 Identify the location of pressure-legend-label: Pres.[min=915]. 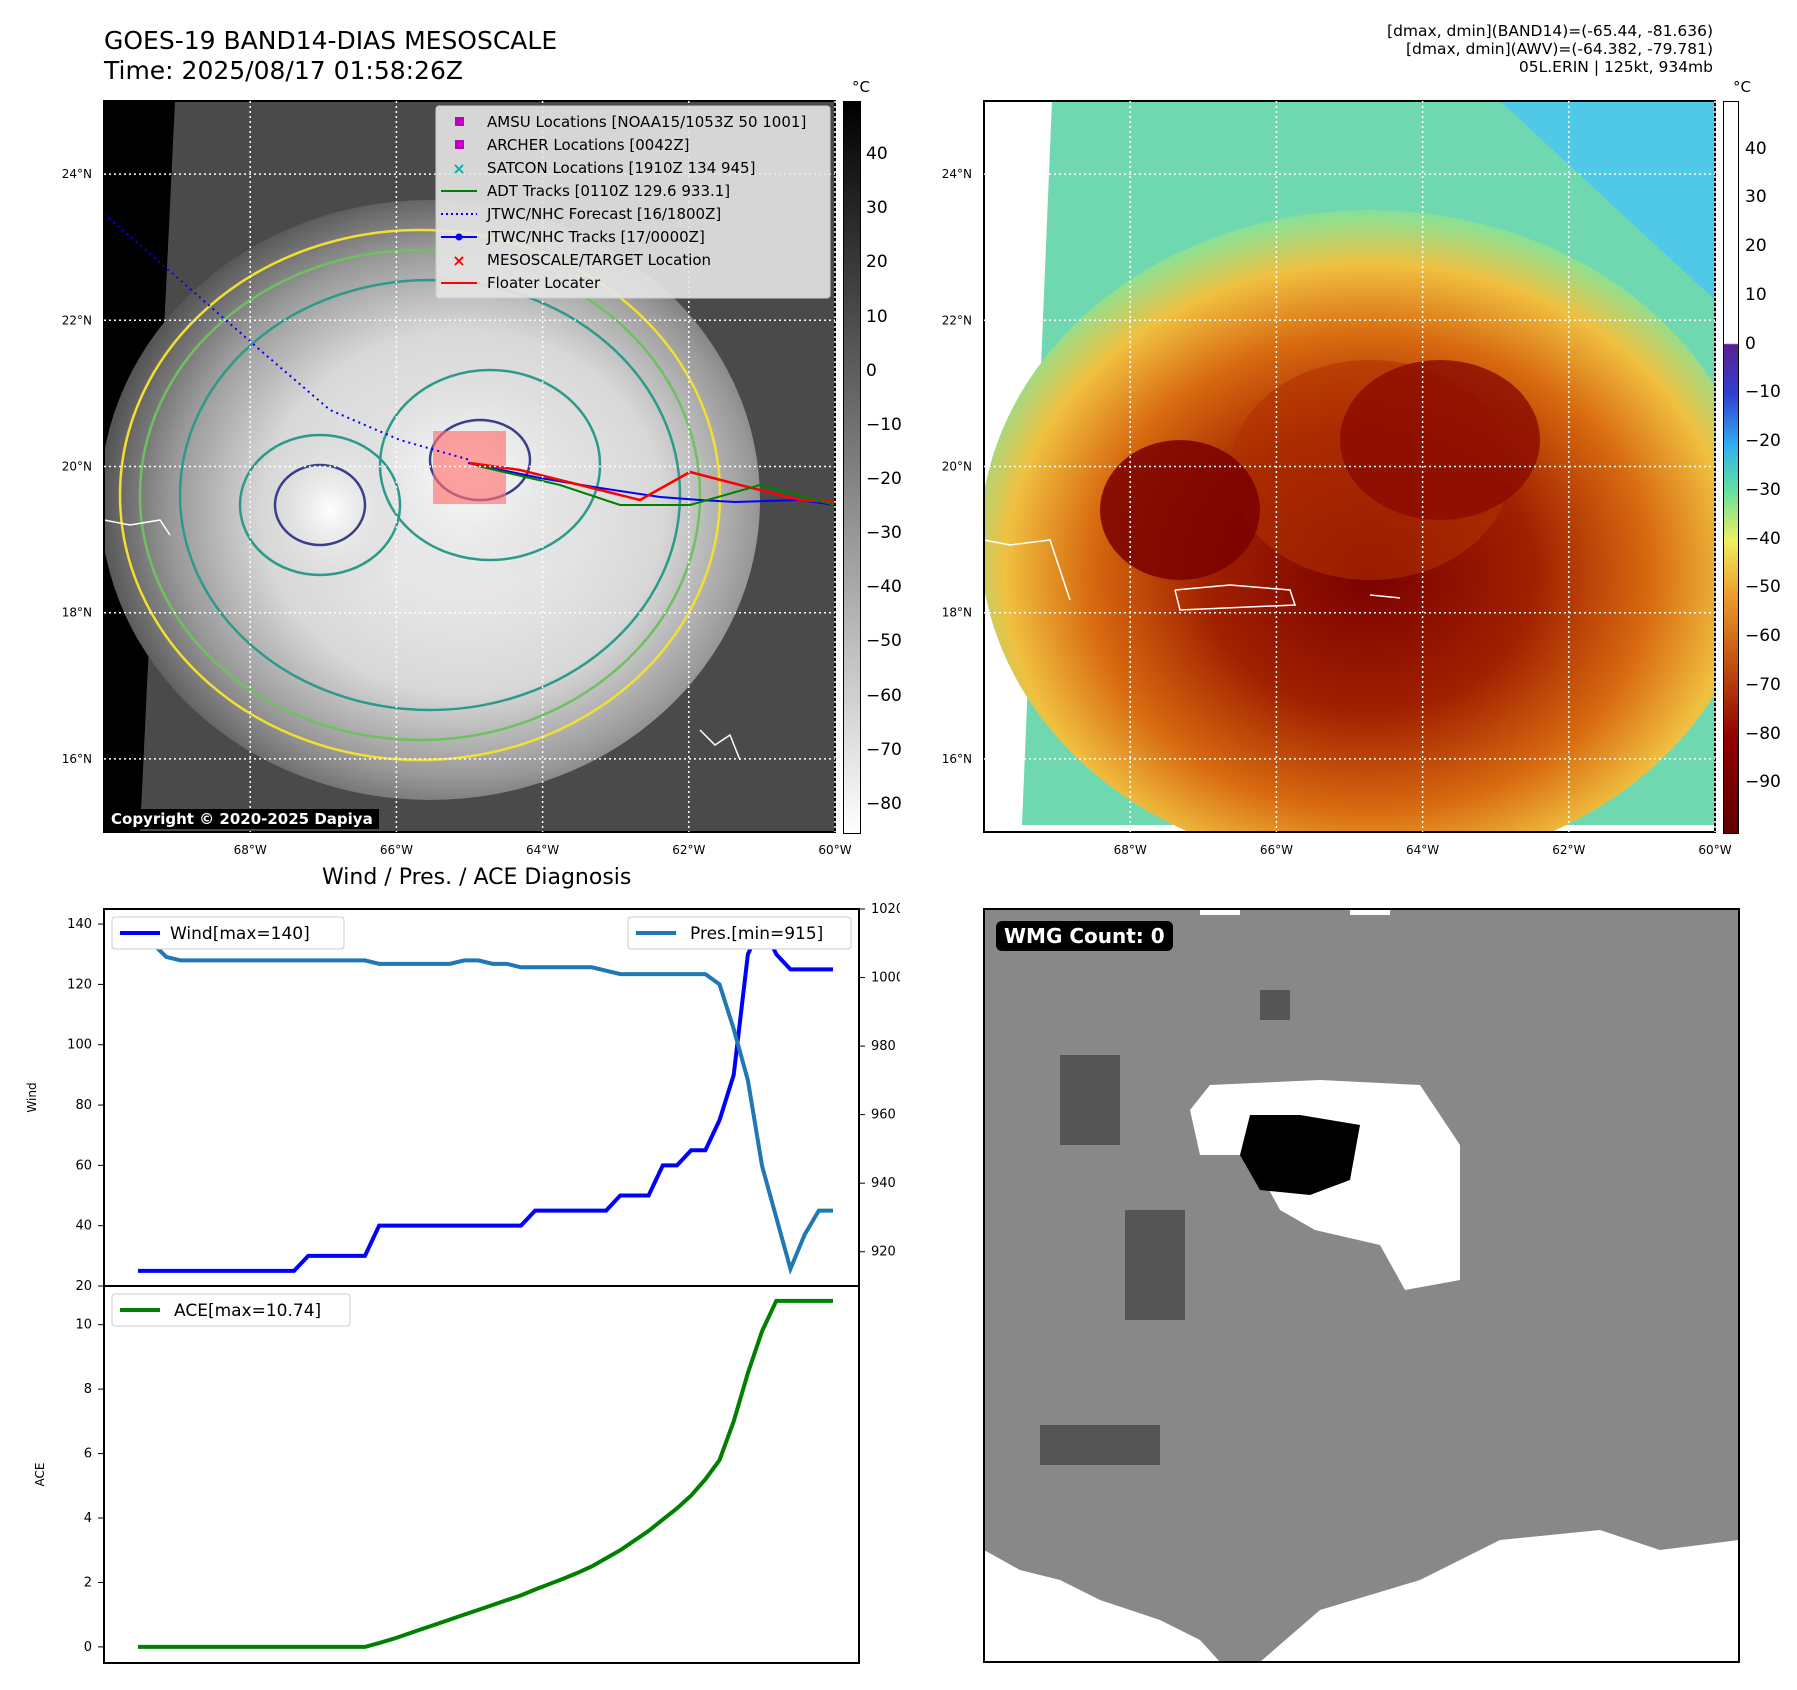
(756, 934).